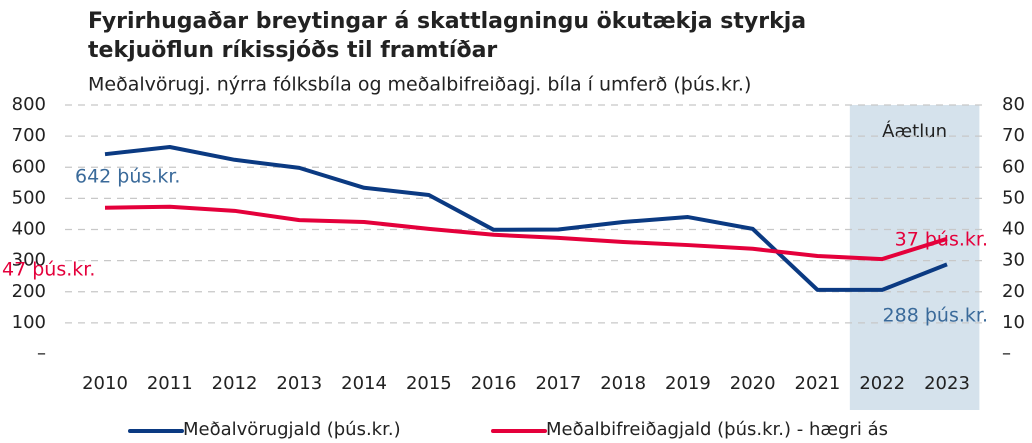 The width and height of the screenshot is (1032, 443). What do you see at coordinates (1013, 135) in the screenshot?
I see `y2-tick-label: 70` at bounding box center [1013, 135].